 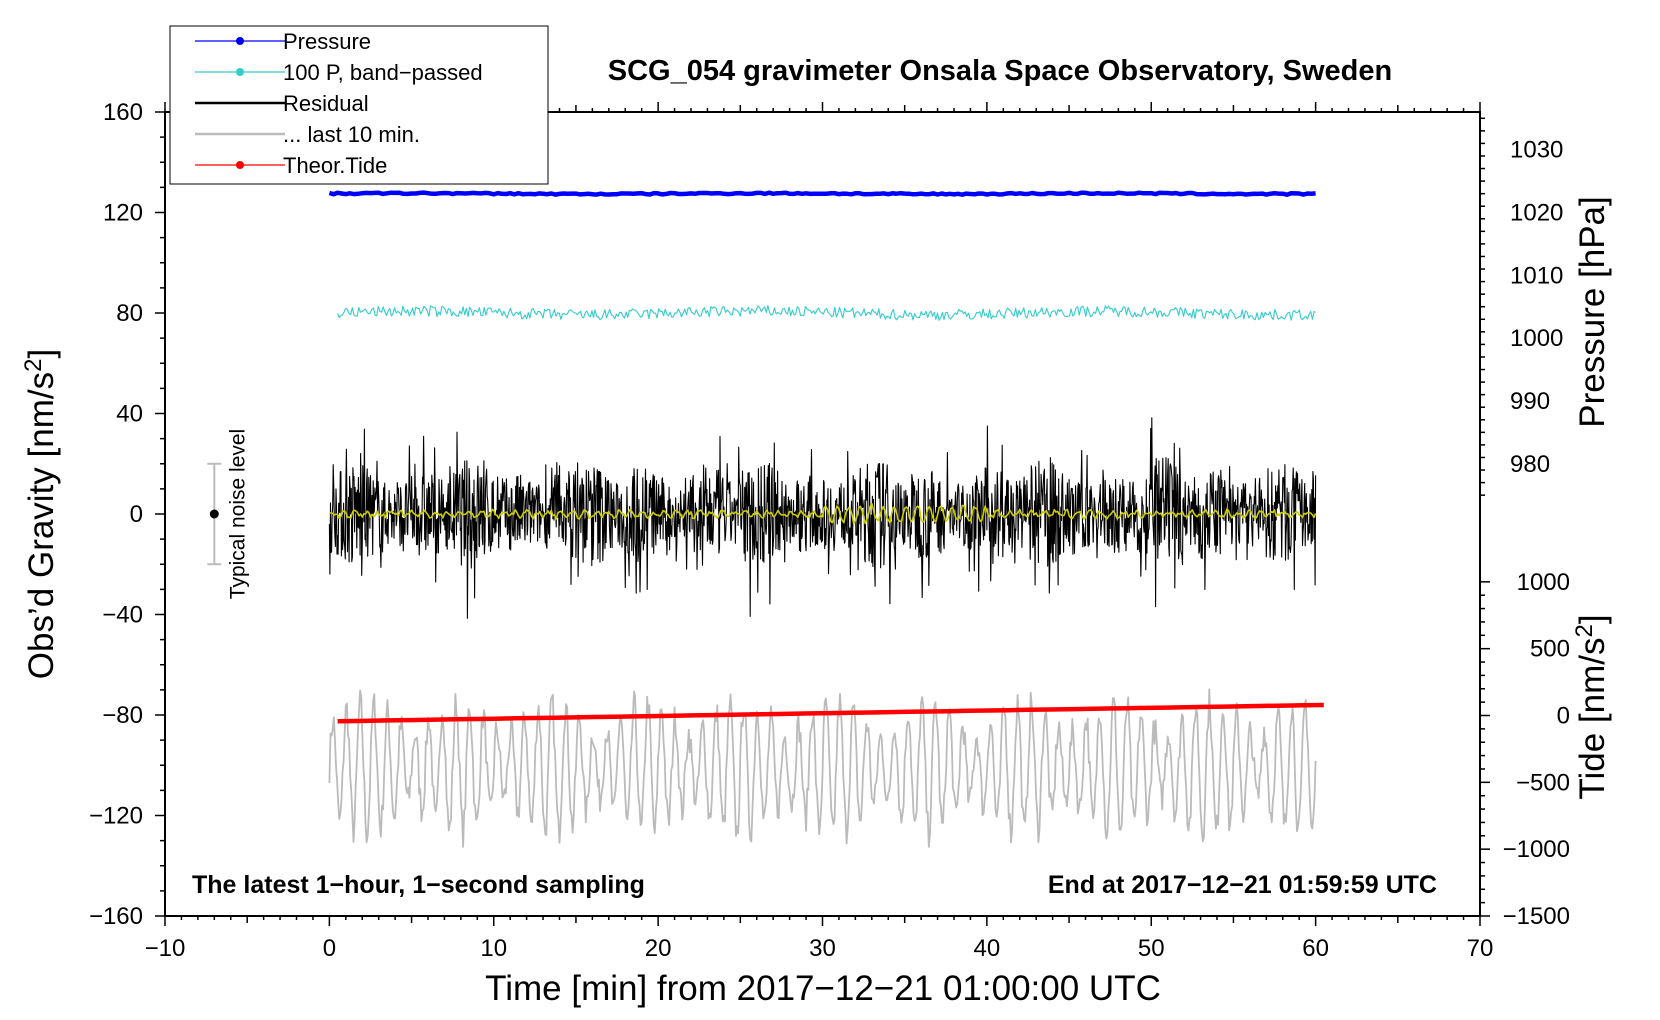 I want to click on residual-series-line, so click(x=822, y=518).